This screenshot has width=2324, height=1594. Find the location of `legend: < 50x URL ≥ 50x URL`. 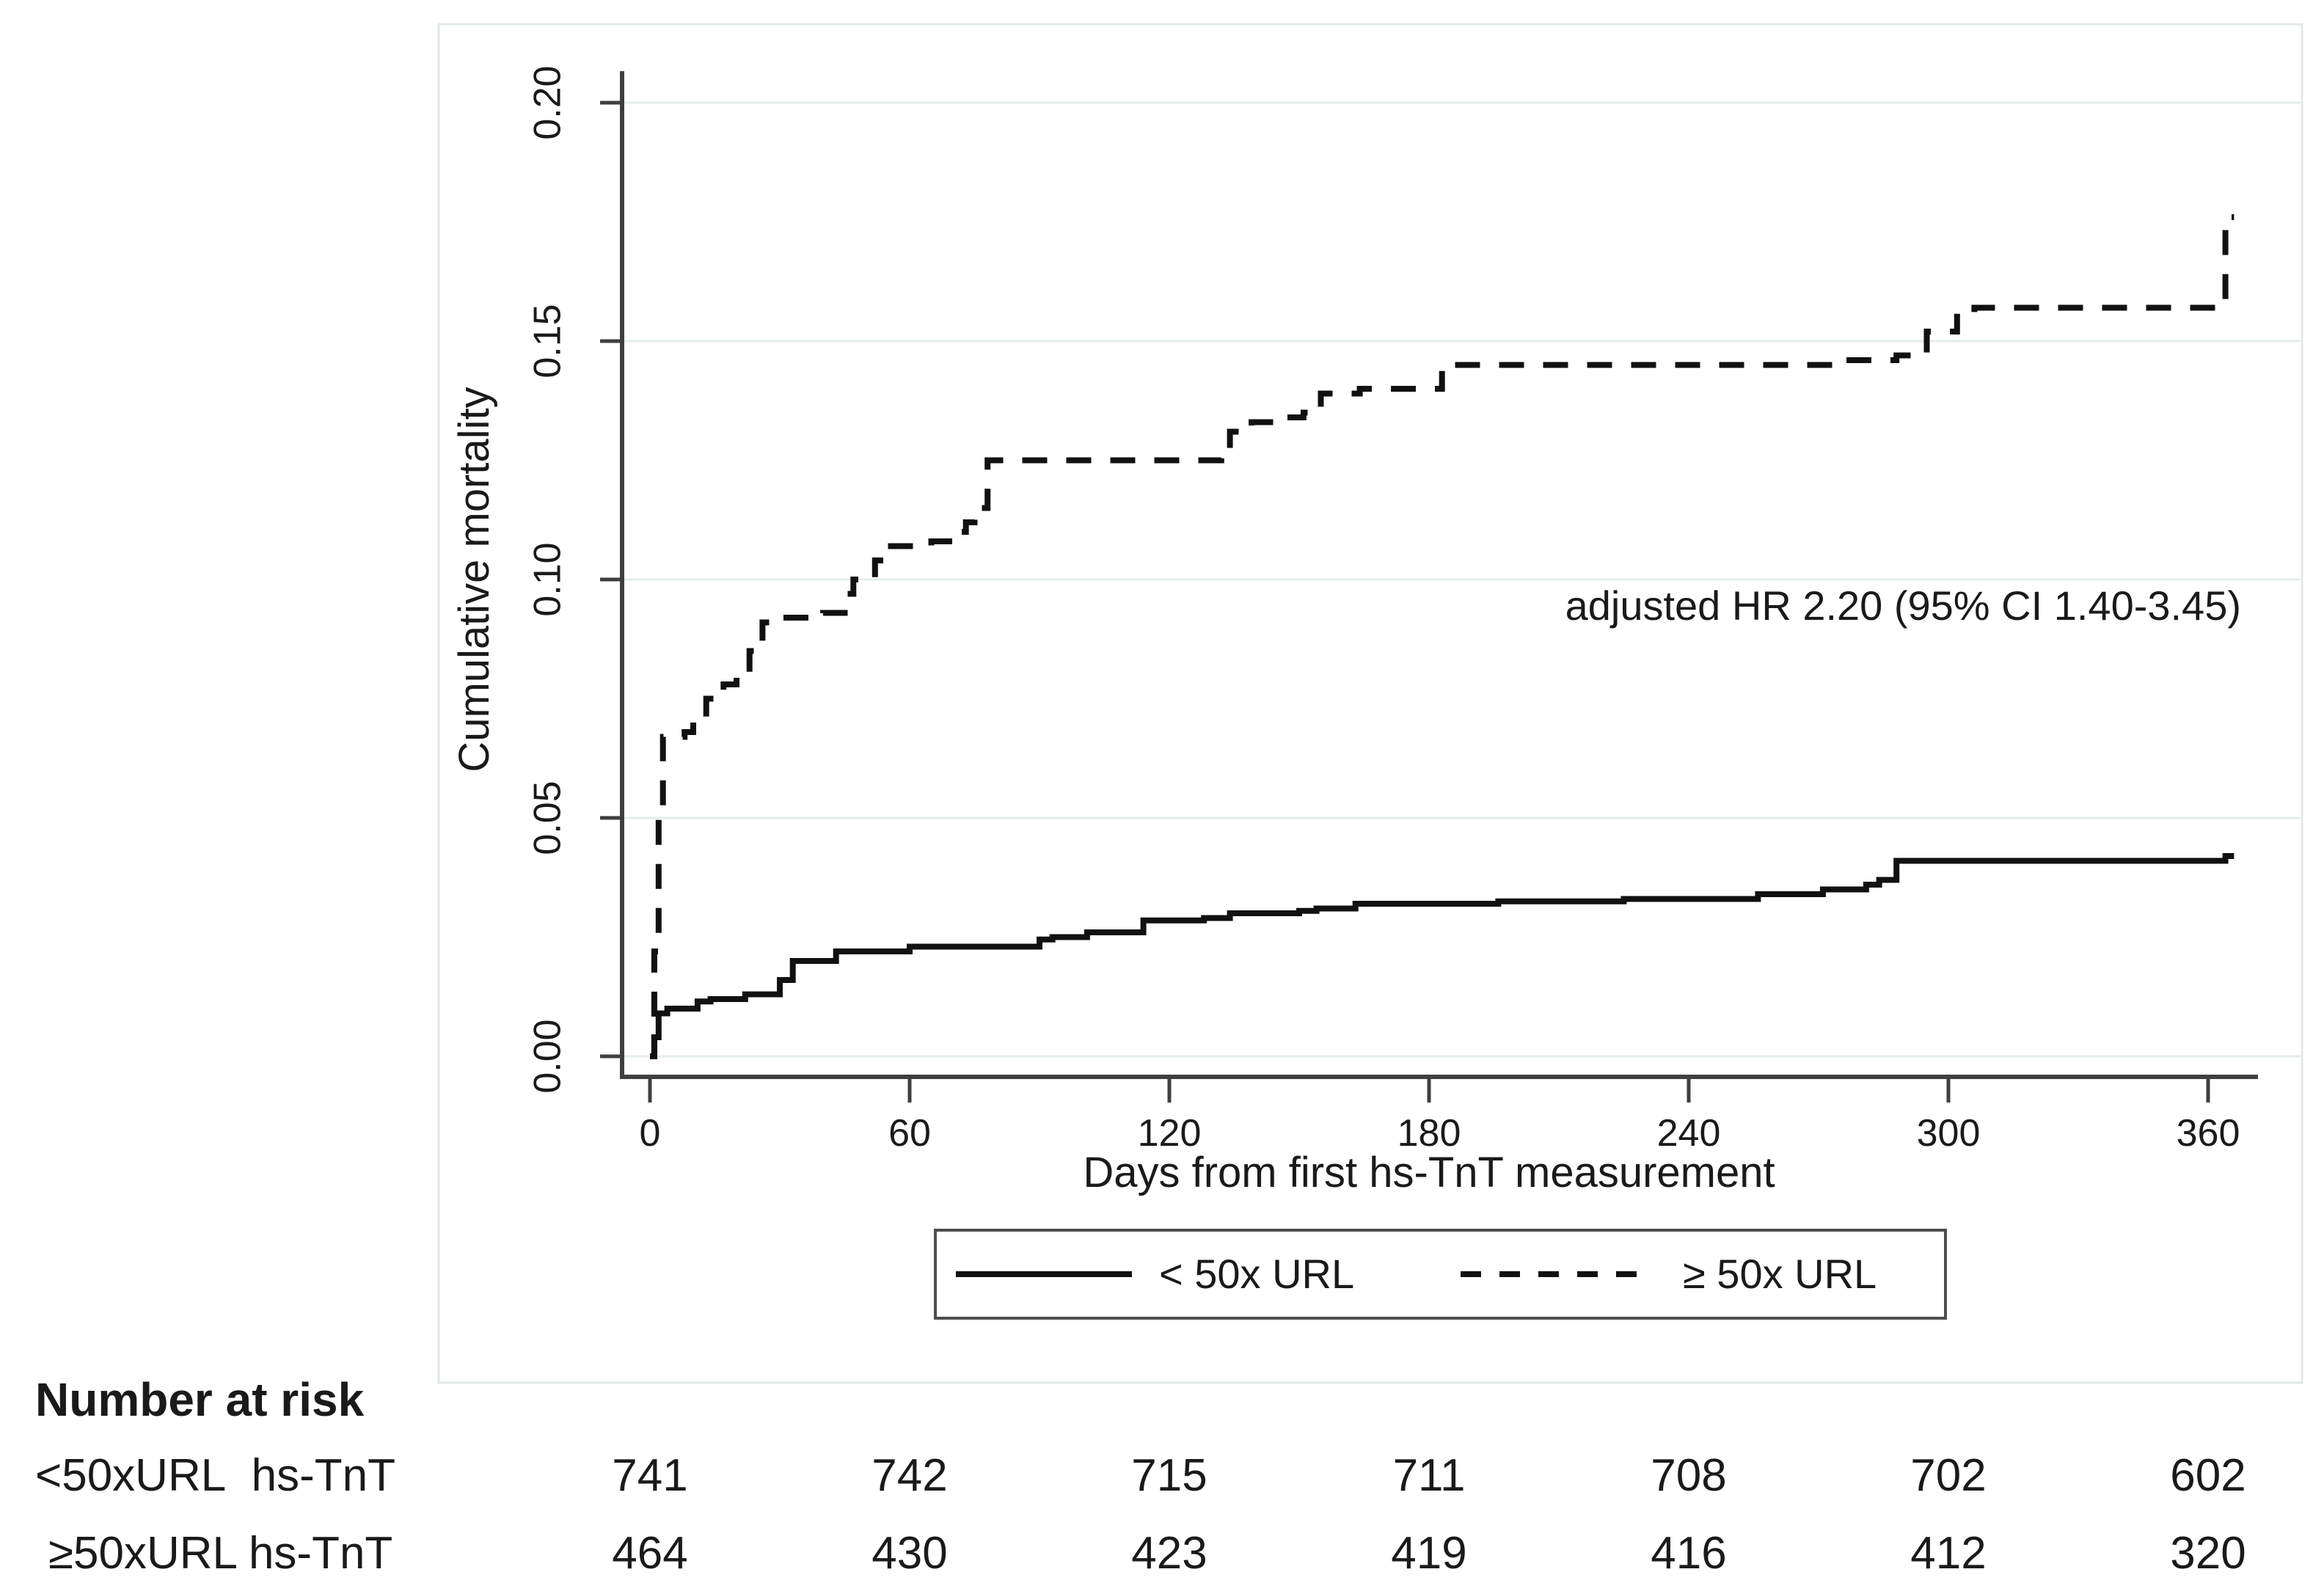

legend: < 50x URL ≥ 50x URL is located at coordinates (1440, 1274).